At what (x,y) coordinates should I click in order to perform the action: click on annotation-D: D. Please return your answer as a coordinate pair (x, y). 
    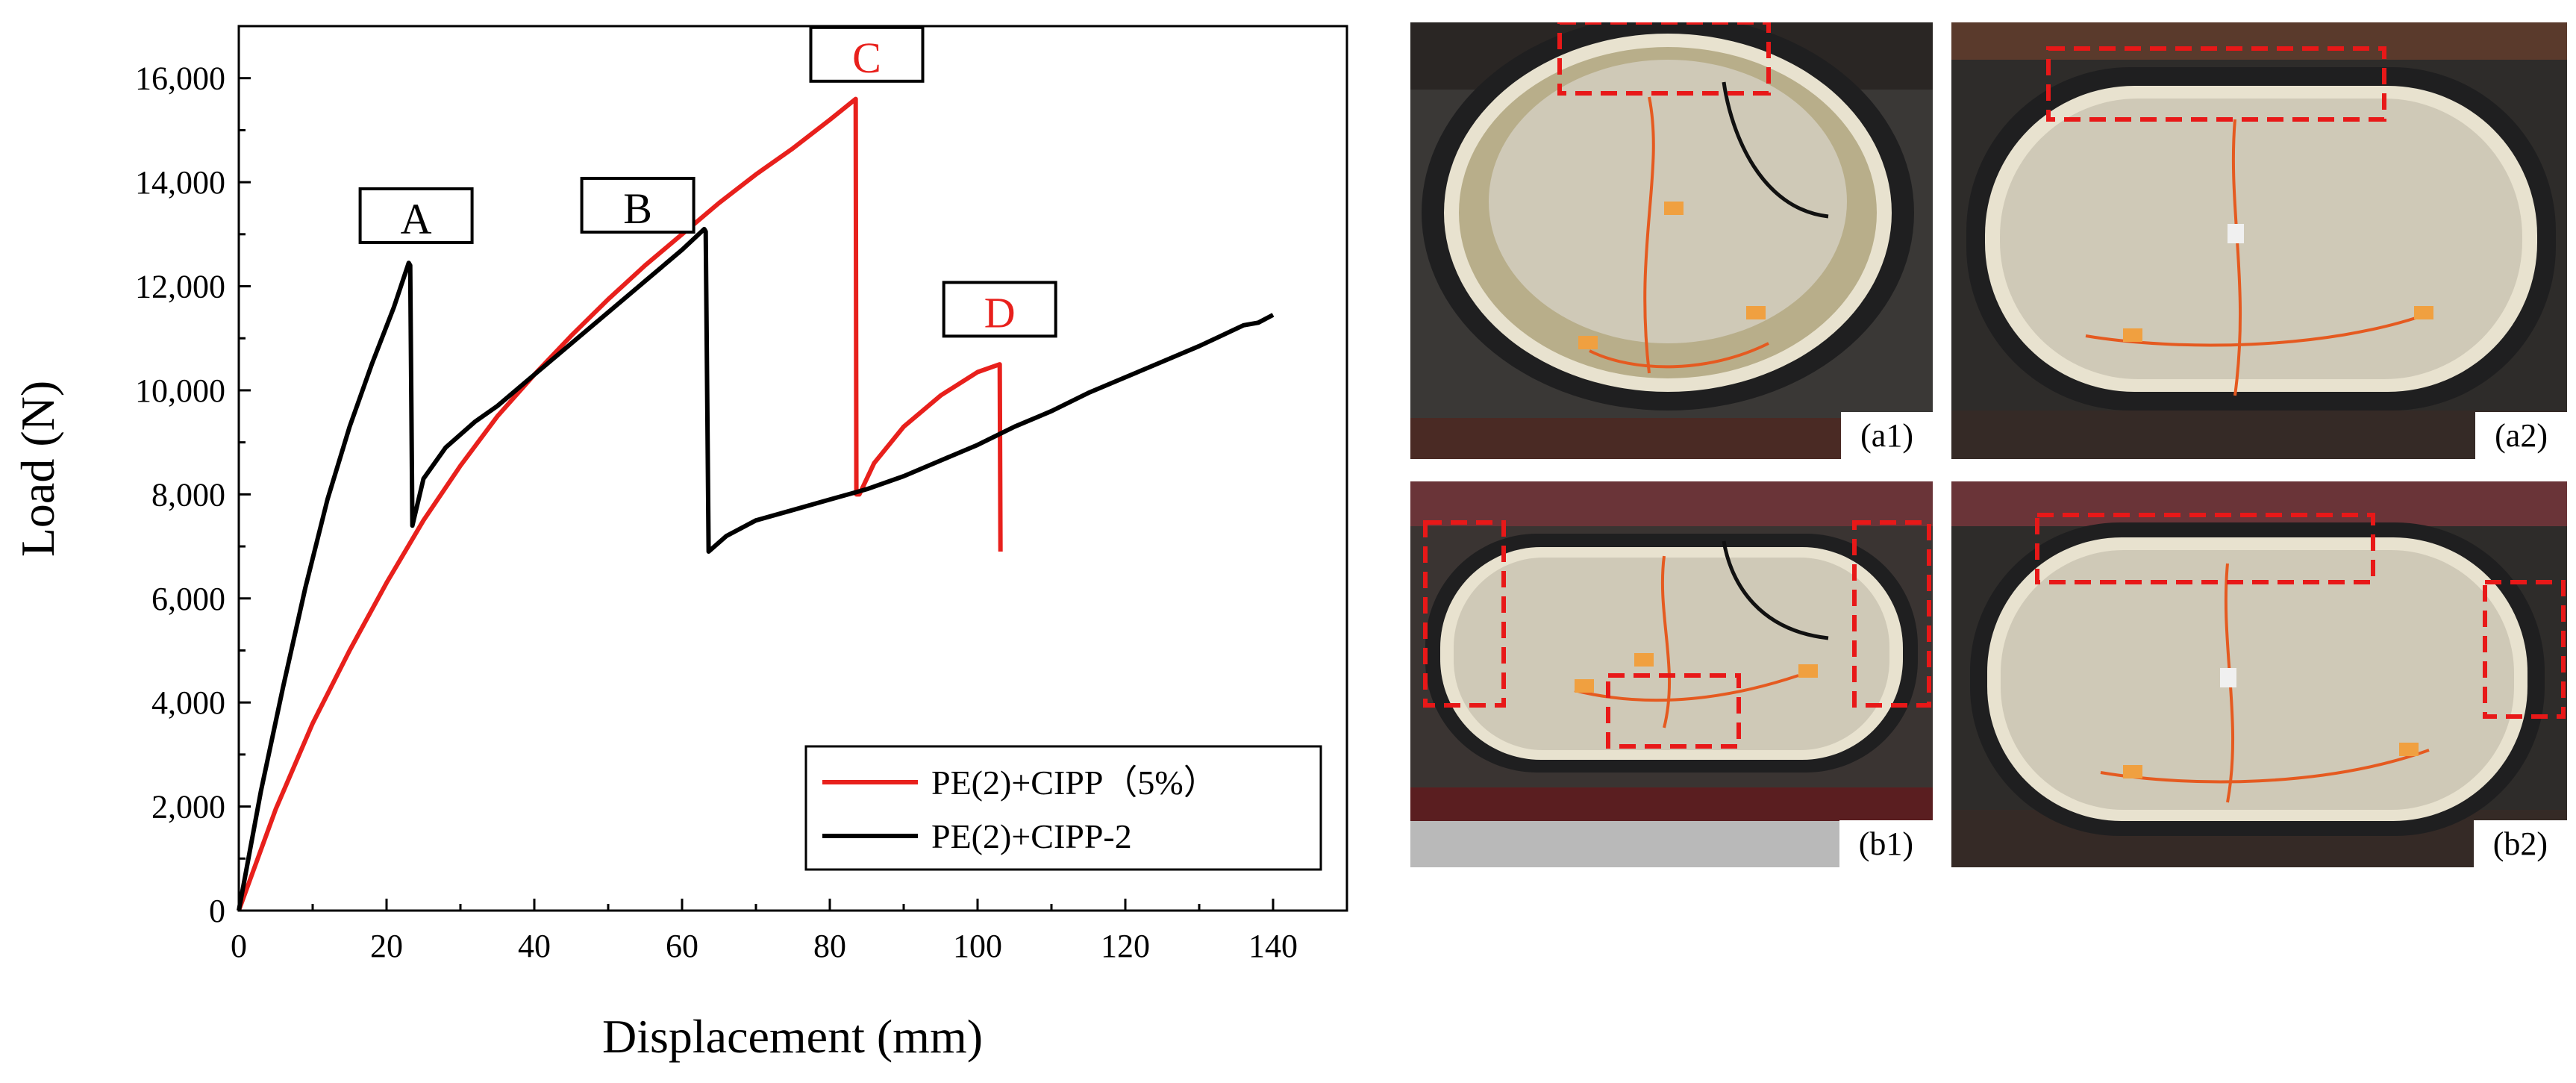
    Looking at the image, I should click on (999, 310).